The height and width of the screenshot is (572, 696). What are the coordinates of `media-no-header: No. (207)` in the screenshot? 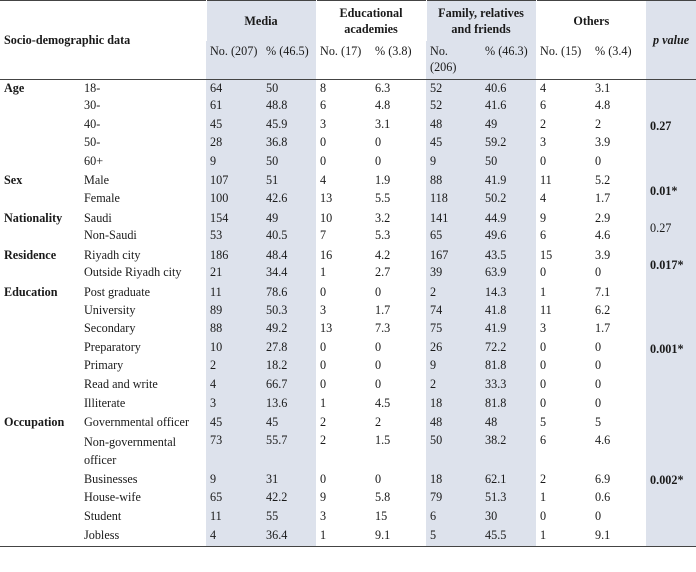 It's located at (234, 60).